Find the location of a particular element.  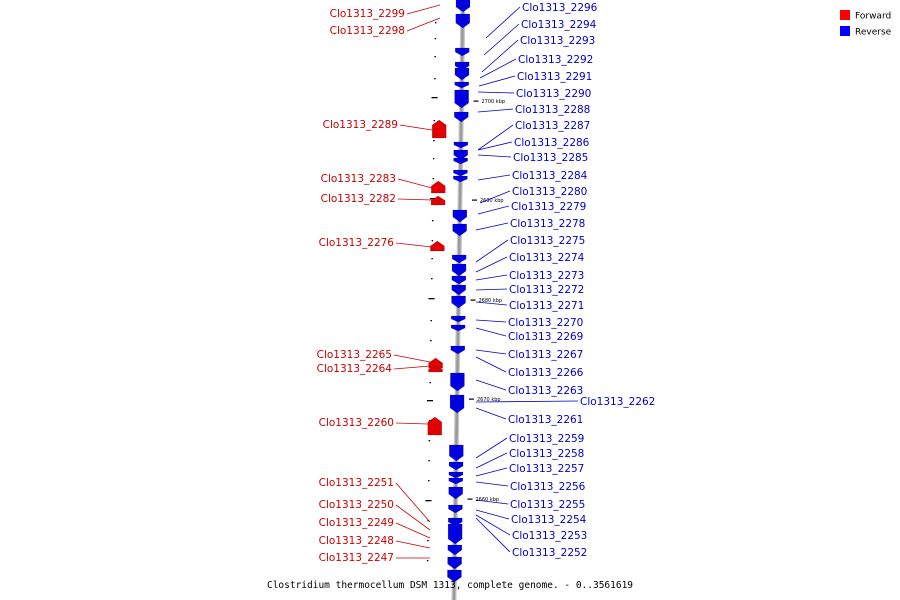

reverse-gene-label: Clo1313_2278 is located at coordinates (547, 224).